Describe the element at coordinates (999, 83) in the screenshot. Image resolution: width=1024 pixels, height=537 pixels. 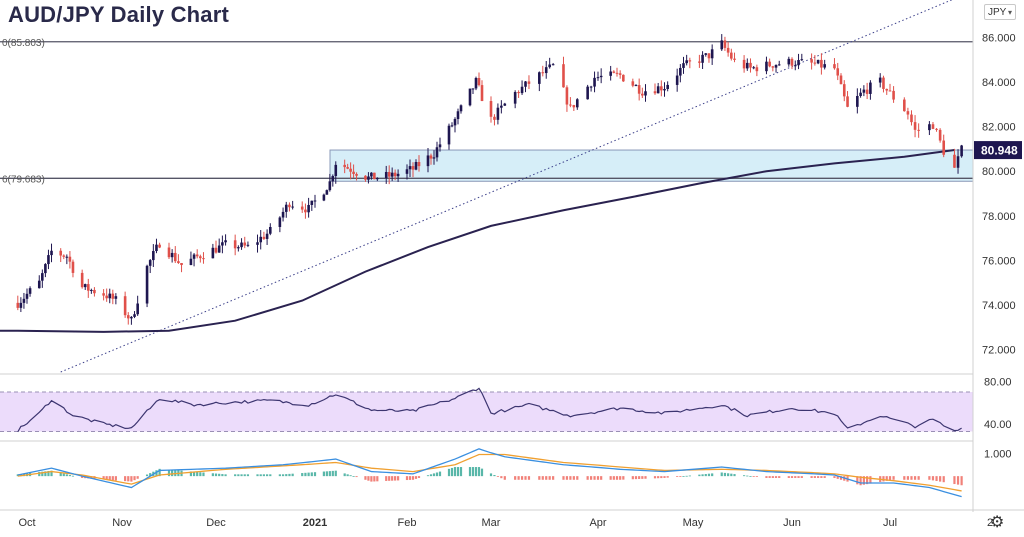
I see `price-tick-label: 84.000` at that location.